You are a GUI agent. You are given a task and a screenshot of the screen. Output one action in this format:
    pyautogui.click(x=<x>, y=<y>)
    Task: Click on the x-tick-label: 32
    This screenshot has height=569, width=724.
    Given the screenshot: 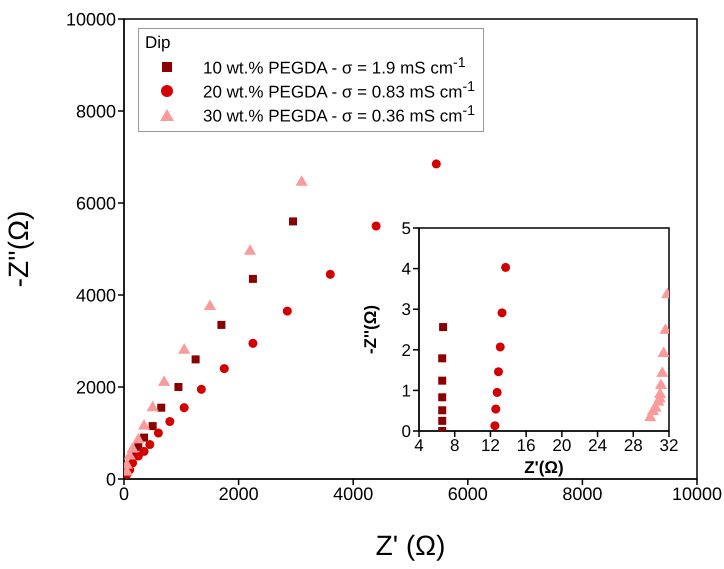 What is the action you would take?
    pyautogui.click(x=669, y=446)
    